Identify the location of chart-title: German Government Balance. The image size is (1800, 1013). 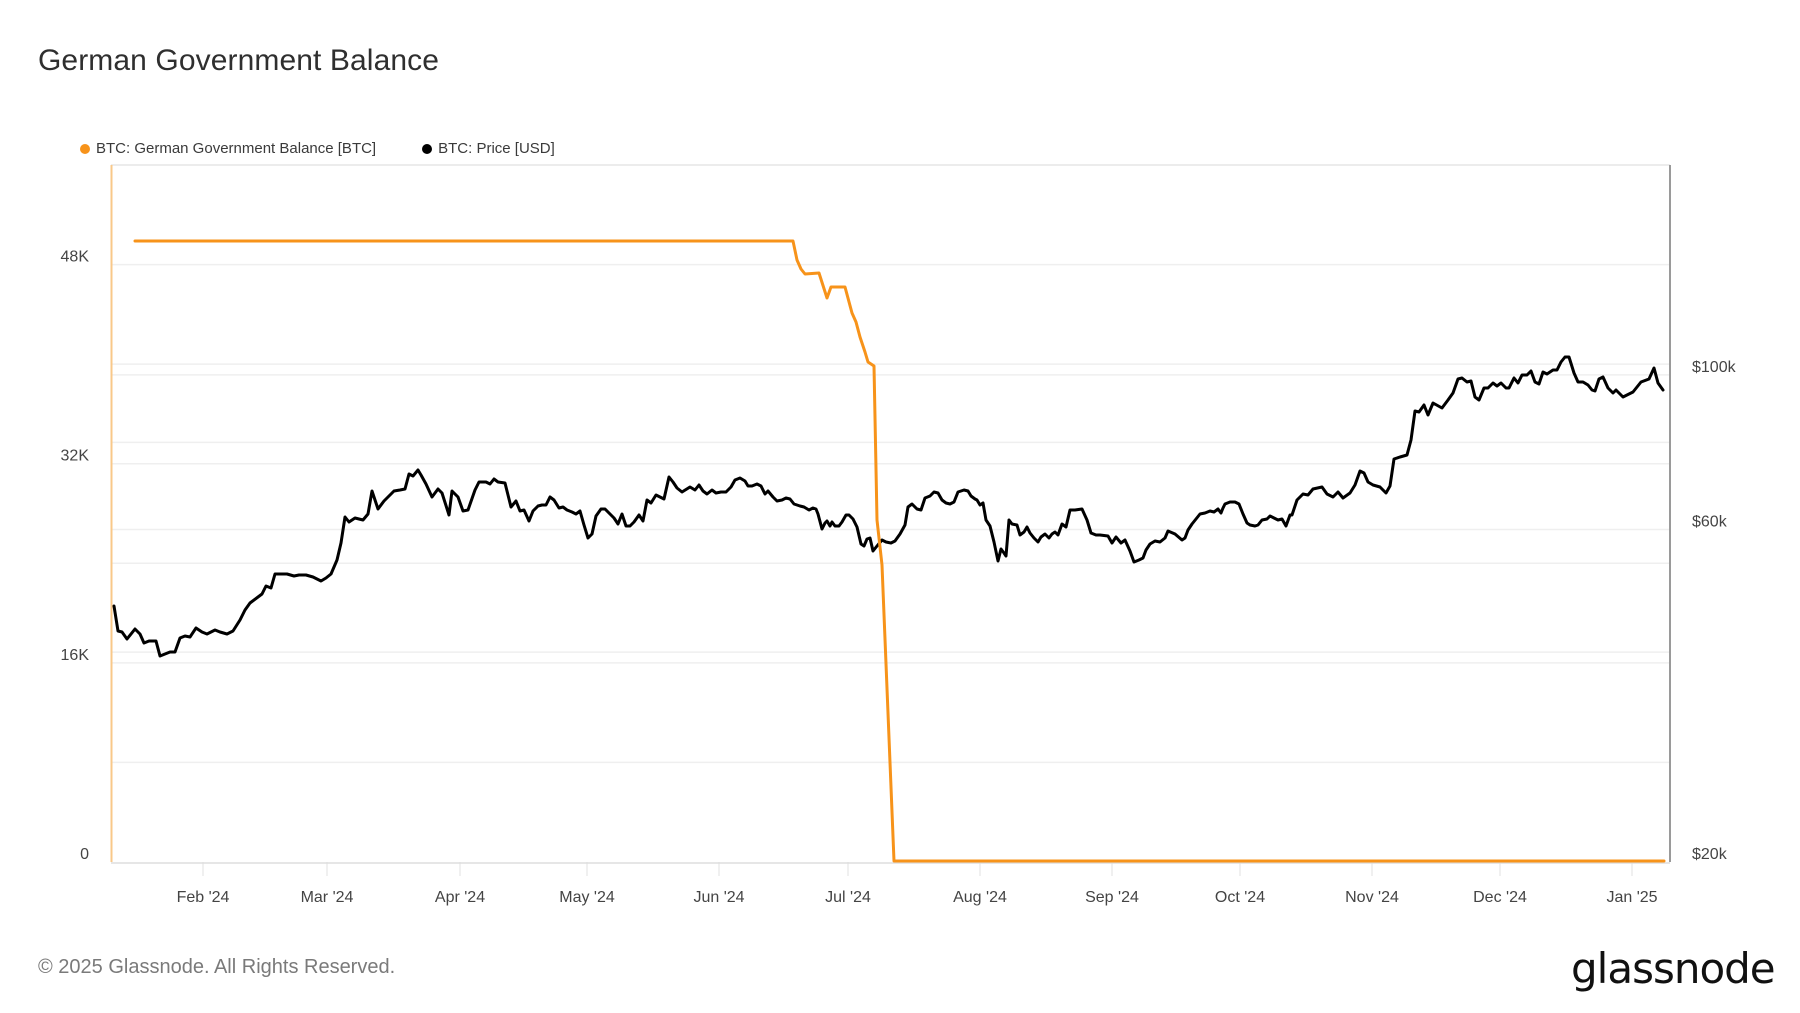
(239, 60).